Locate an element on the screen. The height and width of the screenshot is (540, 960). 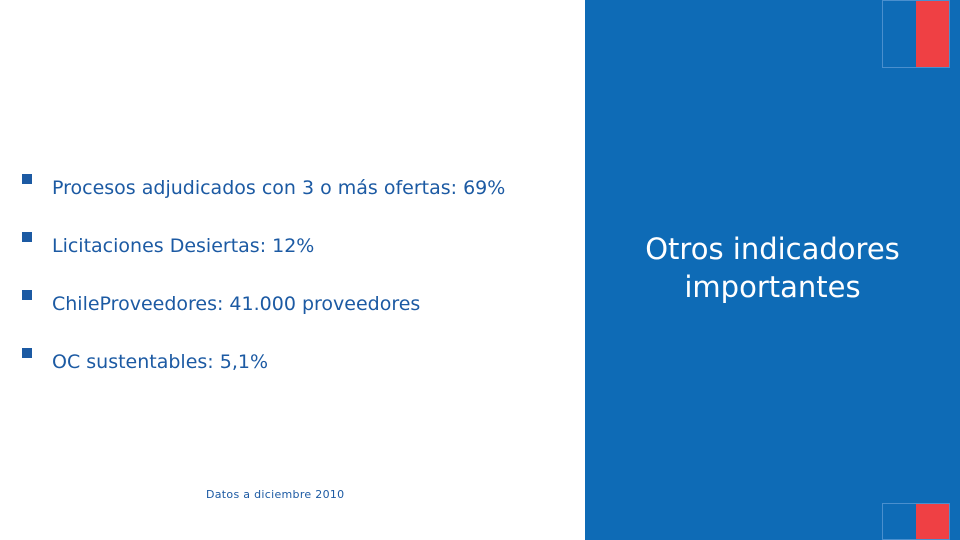
list-item: Licitaciones Desiertas: 12% is located at coordinates (302, 257).